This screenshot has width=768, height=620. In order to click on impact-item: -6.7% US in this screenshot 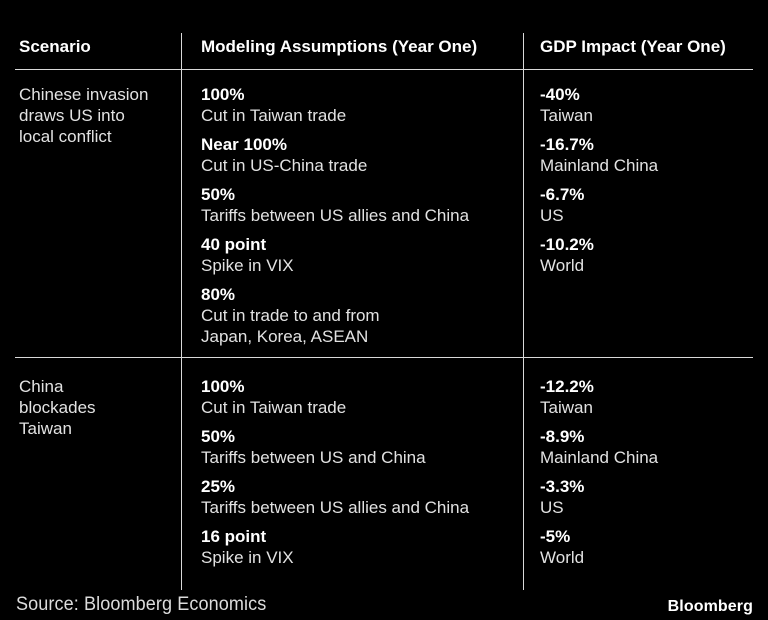, I will do `click(646, 205)`.